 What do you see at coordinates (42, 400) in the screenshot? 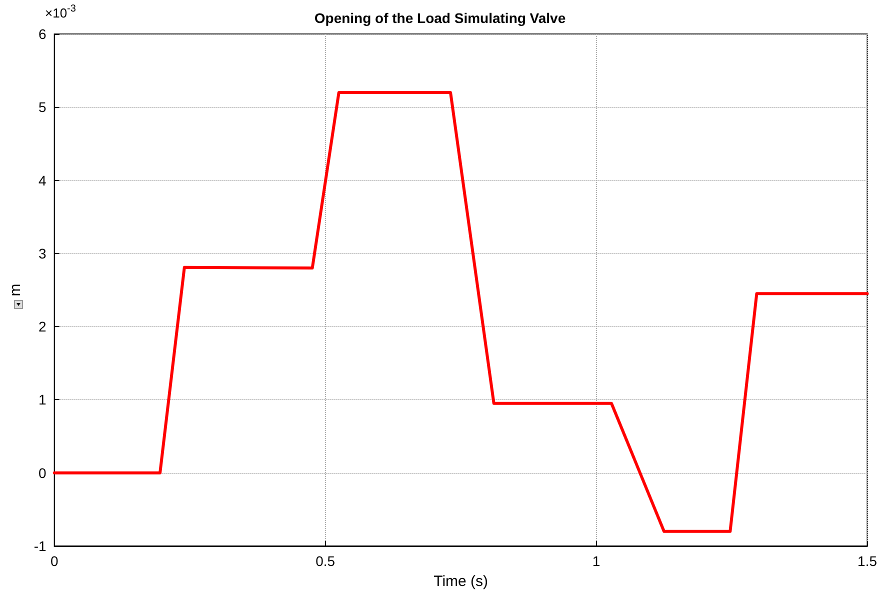
I see `y-tick-label: 1` at bounding box center [42, 400].